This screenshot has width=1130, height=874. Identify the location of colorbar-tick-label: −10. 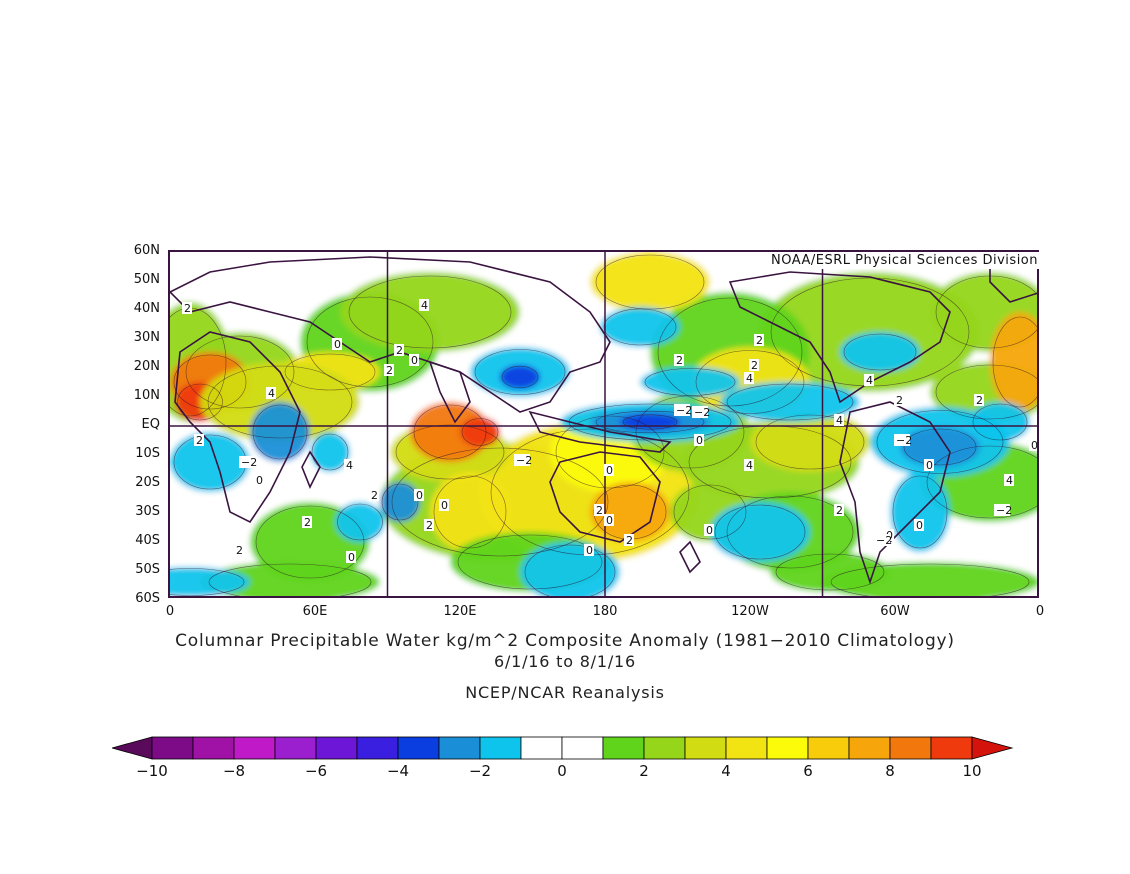
(152, 771).